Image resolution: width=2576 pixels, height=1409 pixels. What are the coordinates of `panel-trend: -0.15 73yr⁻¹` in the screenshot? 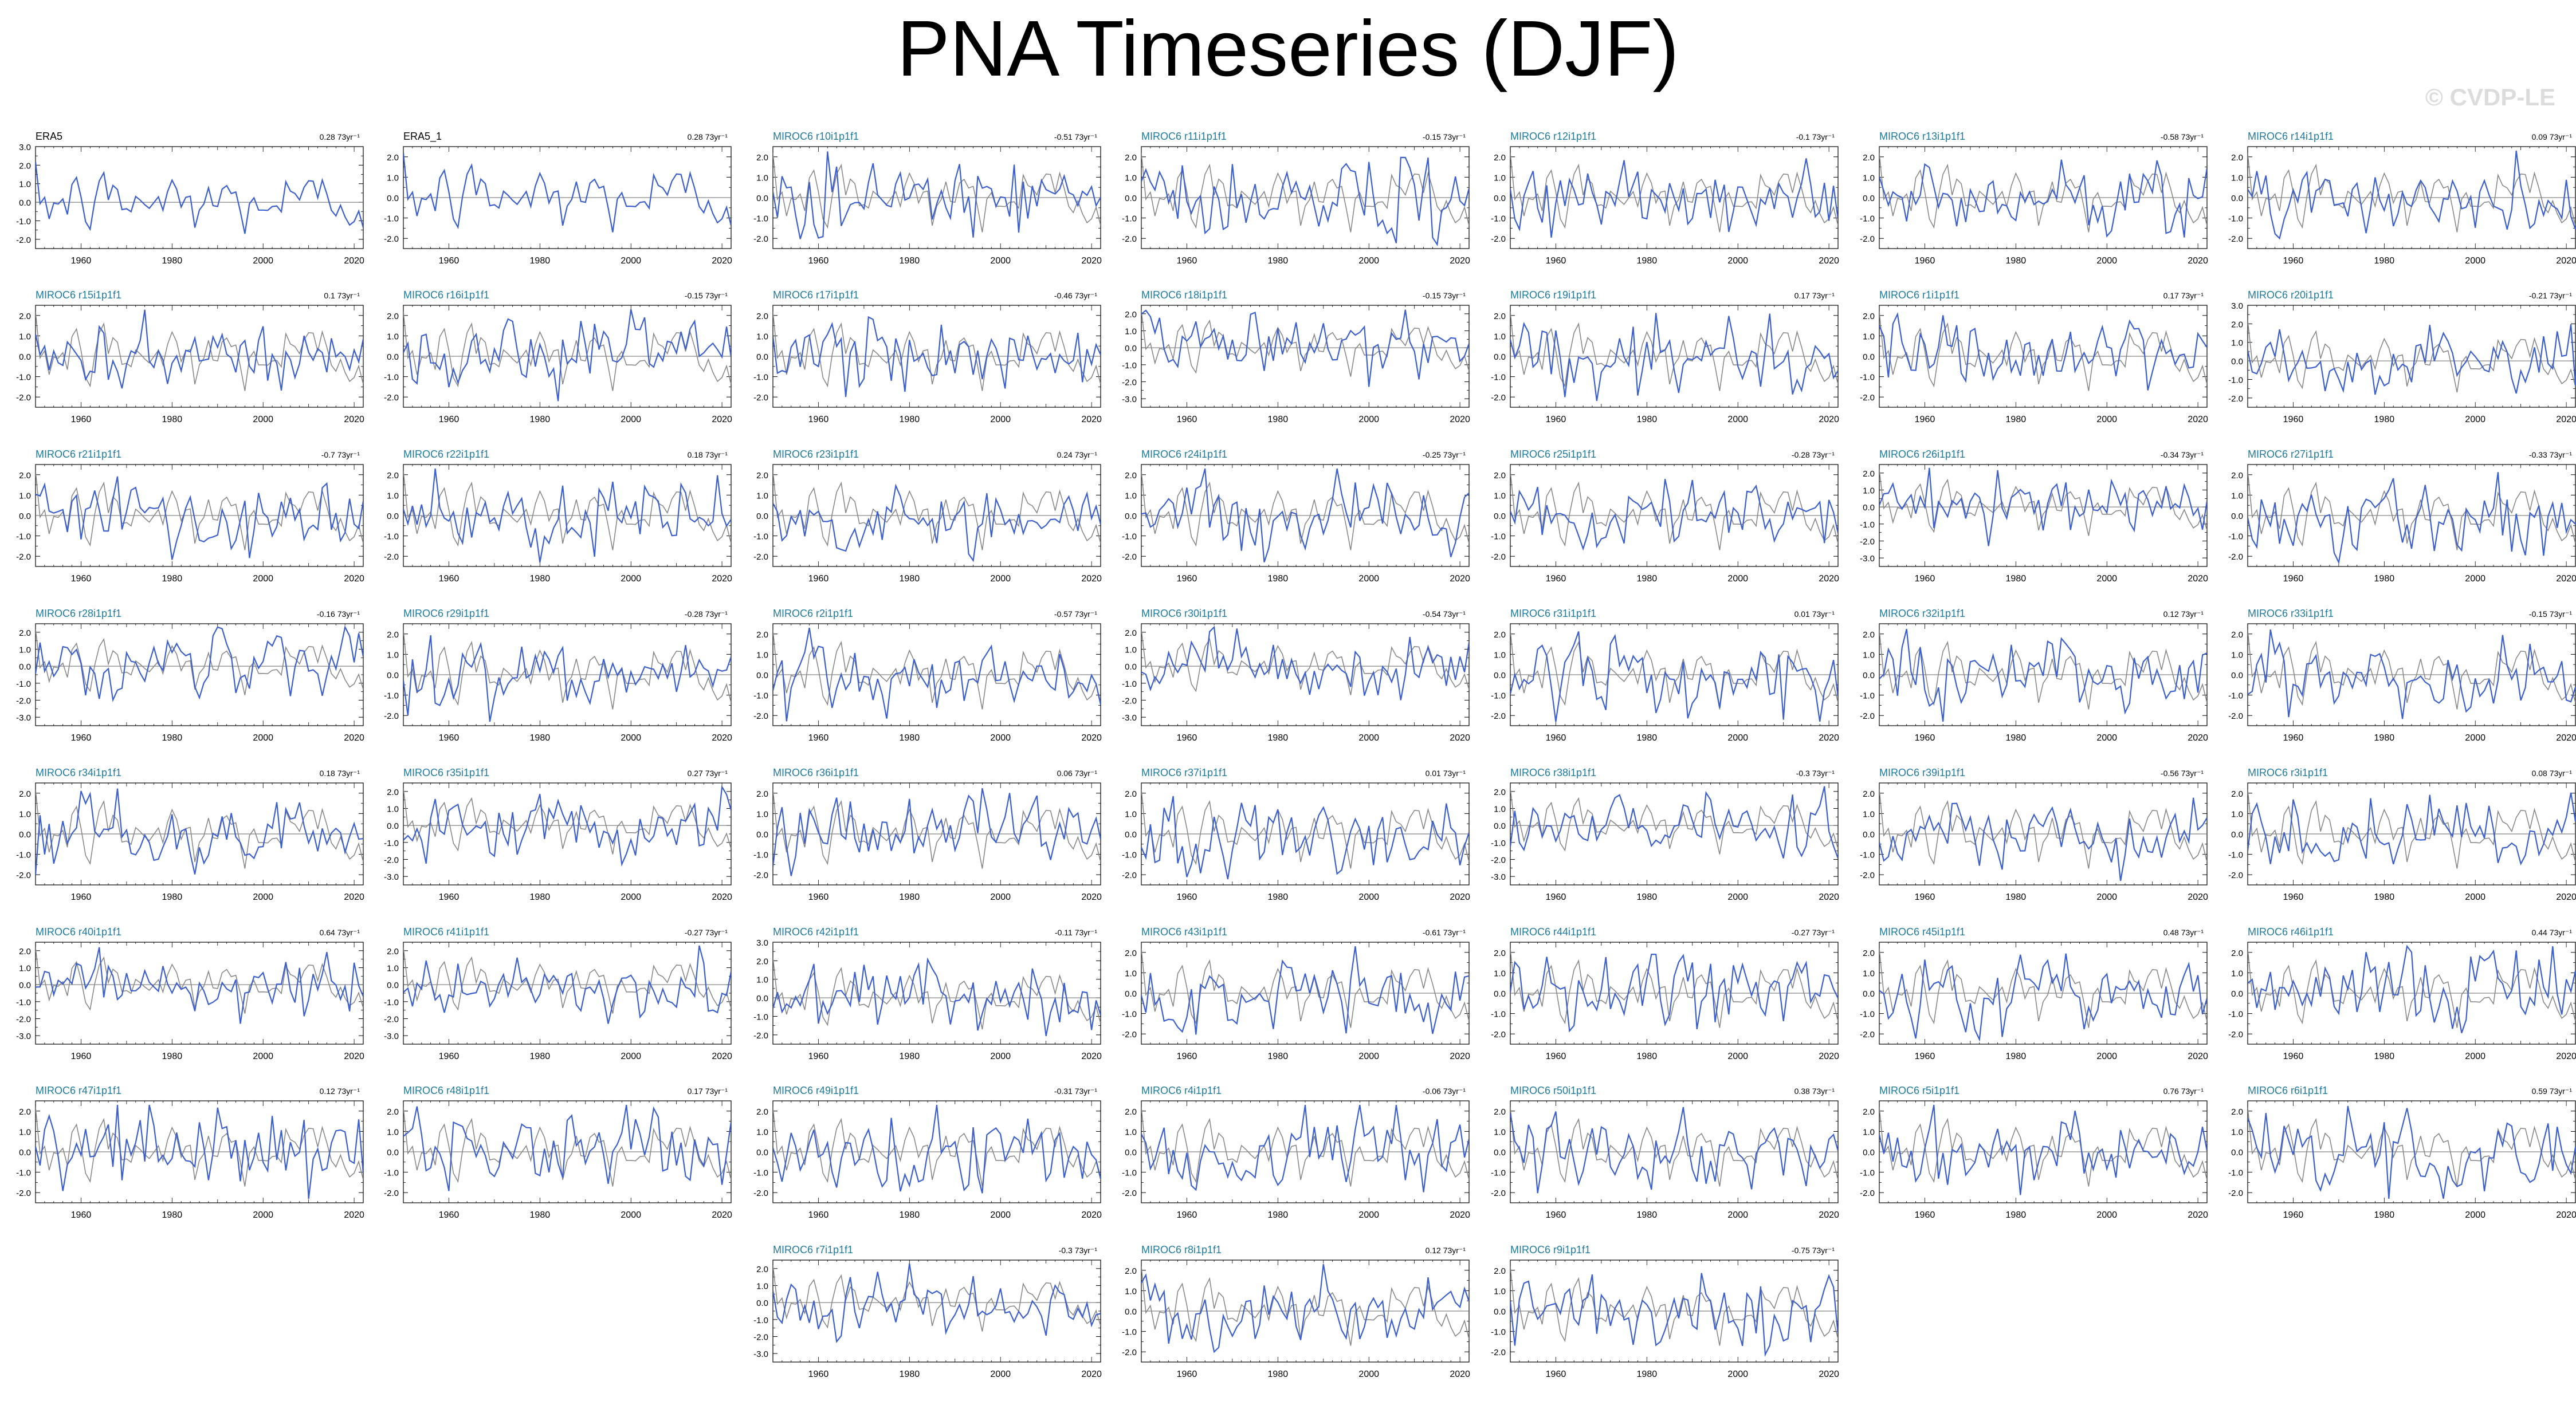 It's located at (2550, 614).